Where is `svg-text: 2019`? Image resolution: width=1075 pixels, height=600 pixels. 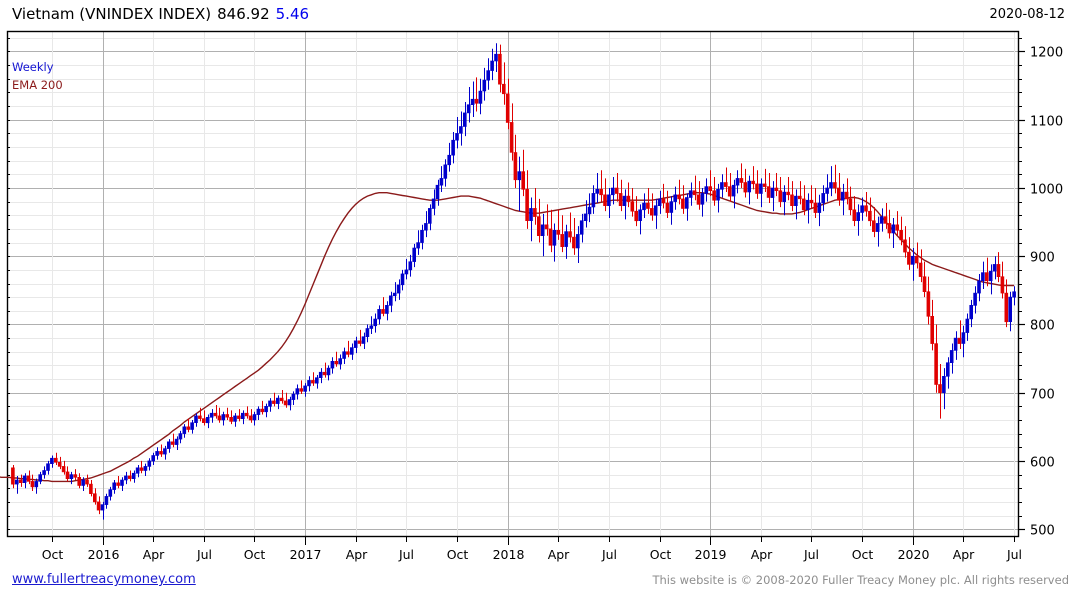 svg-text: 2019 is located at coordinates (711, 554).